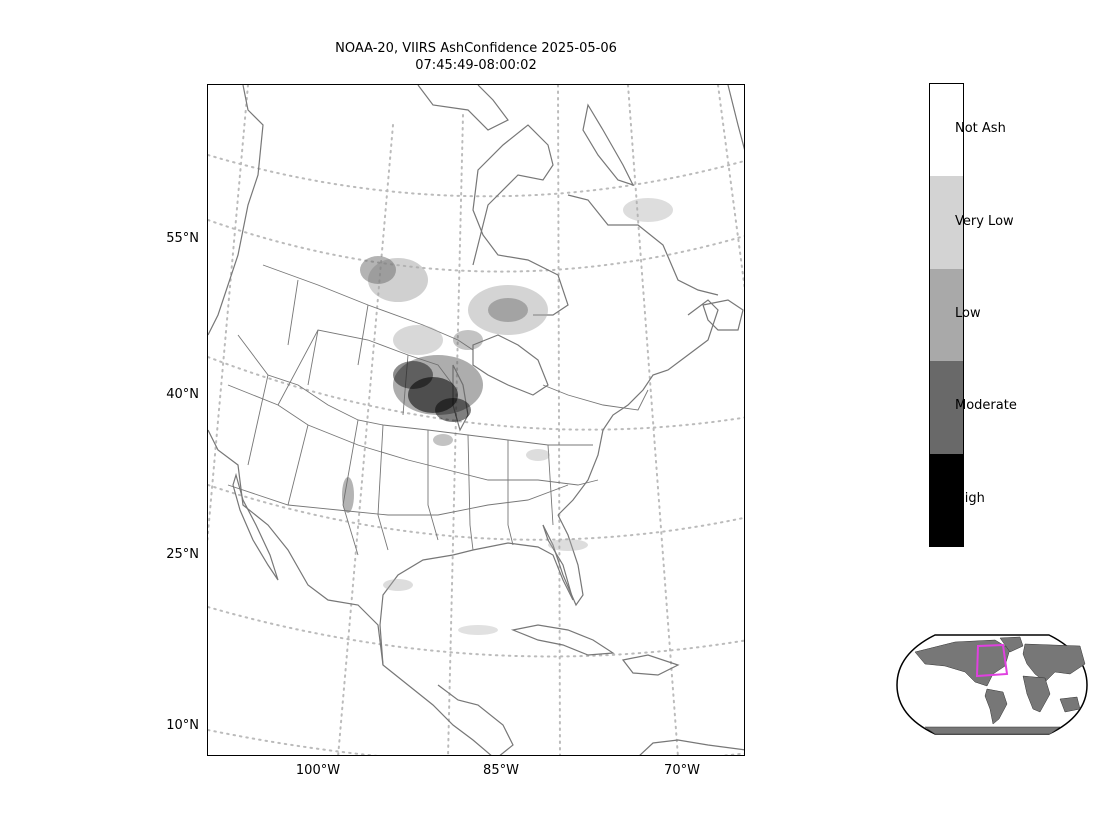 This screenshot has width=1120, height=840. I want to click on colorbar-label-not-ash: Not Ash, so click(980, 128).